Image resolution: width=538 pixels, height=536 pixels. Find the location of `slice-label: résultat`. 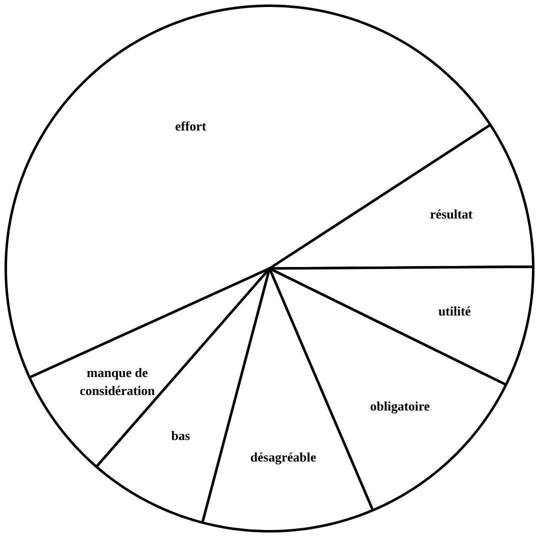

slice-label: résultat is located at coordinates (452, 214).